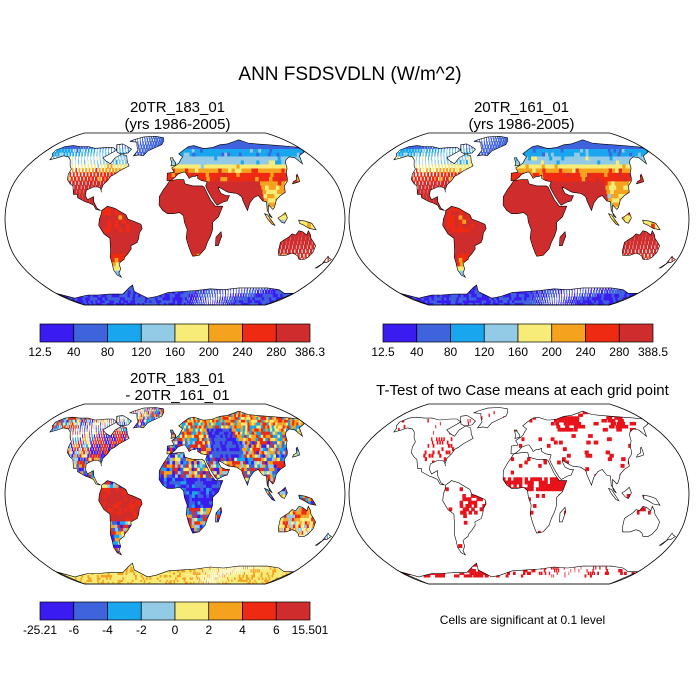 The width and height of the screenshot is (700, 700). Describe the element at coordinates (521, 107) in the screenshot. I see `panel-title-line1: 20TR_161_01` at that location.